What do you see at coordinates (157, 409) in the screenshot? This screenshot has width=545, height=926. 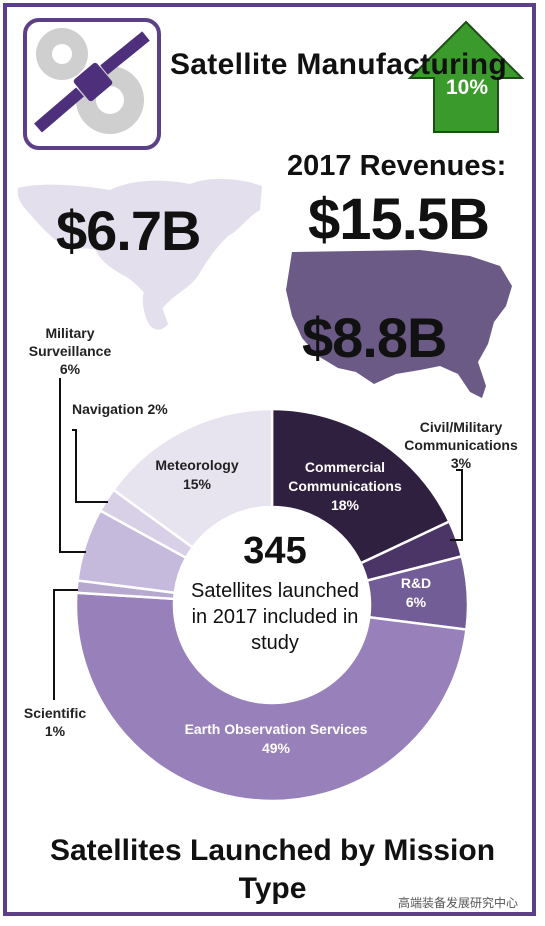 I see `label-navigation-pct: 2%` at bounding box center [157, 409].